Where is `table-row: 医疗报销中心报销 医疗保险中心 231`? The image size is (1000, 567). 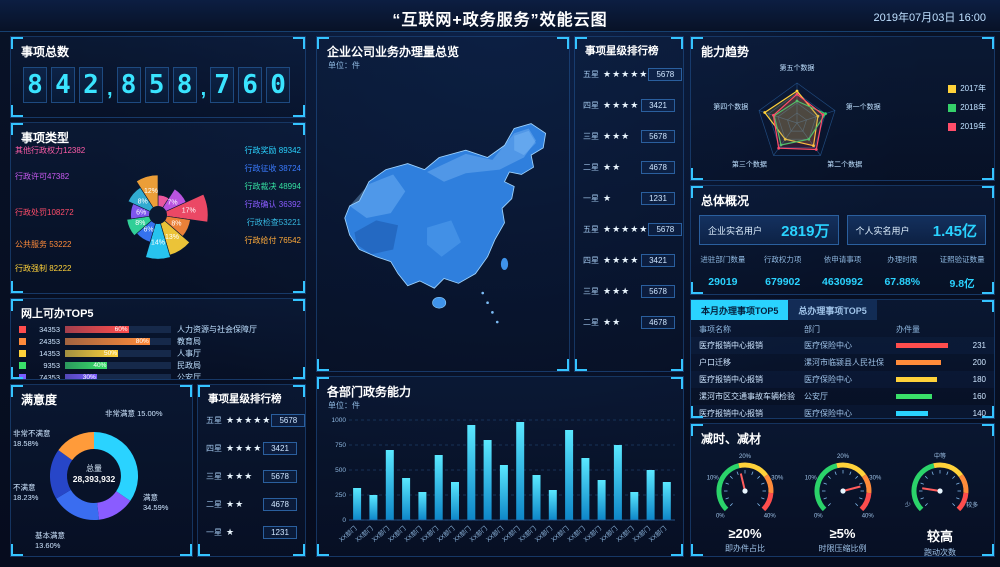
table-row: 医疗报销中心报销 医疗保险中心 231 is located at coordinates (842, 345).